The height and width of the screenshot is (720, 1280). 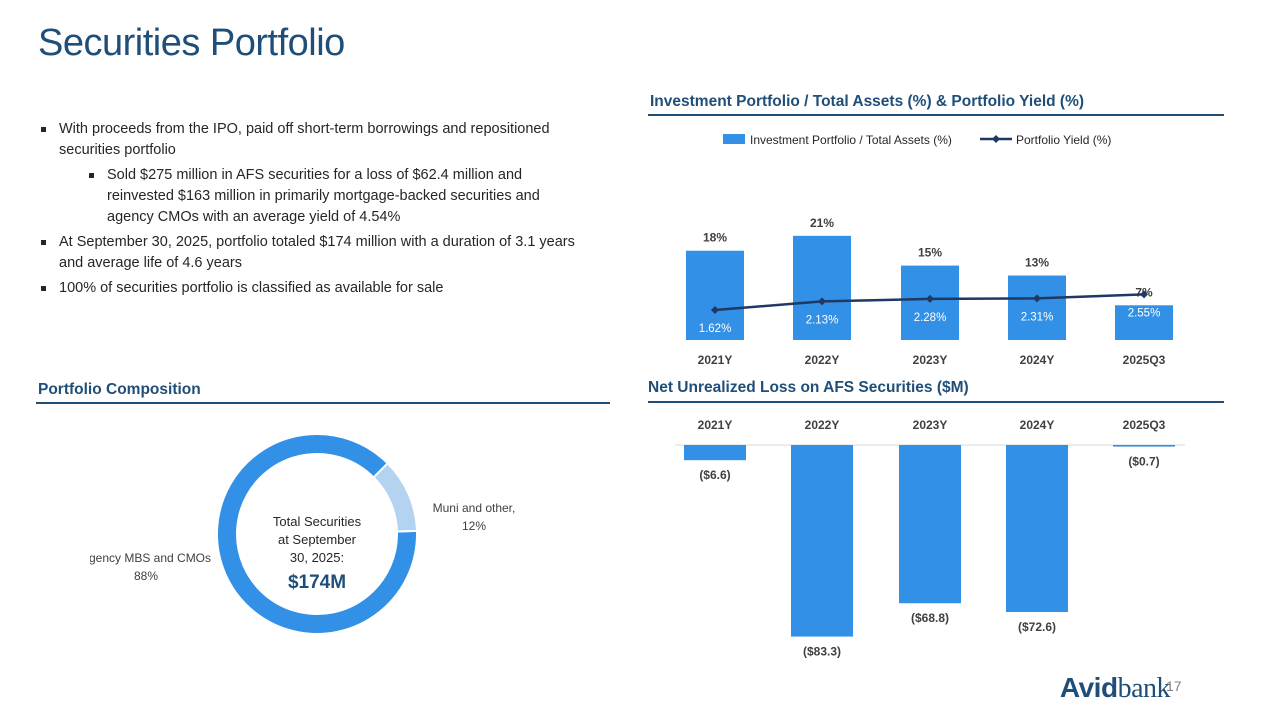 What do you see at coordinates (1144, 313) in the screenshot?
I see `yield-value-label: 2.55%` at bounding box center [1144, 313].